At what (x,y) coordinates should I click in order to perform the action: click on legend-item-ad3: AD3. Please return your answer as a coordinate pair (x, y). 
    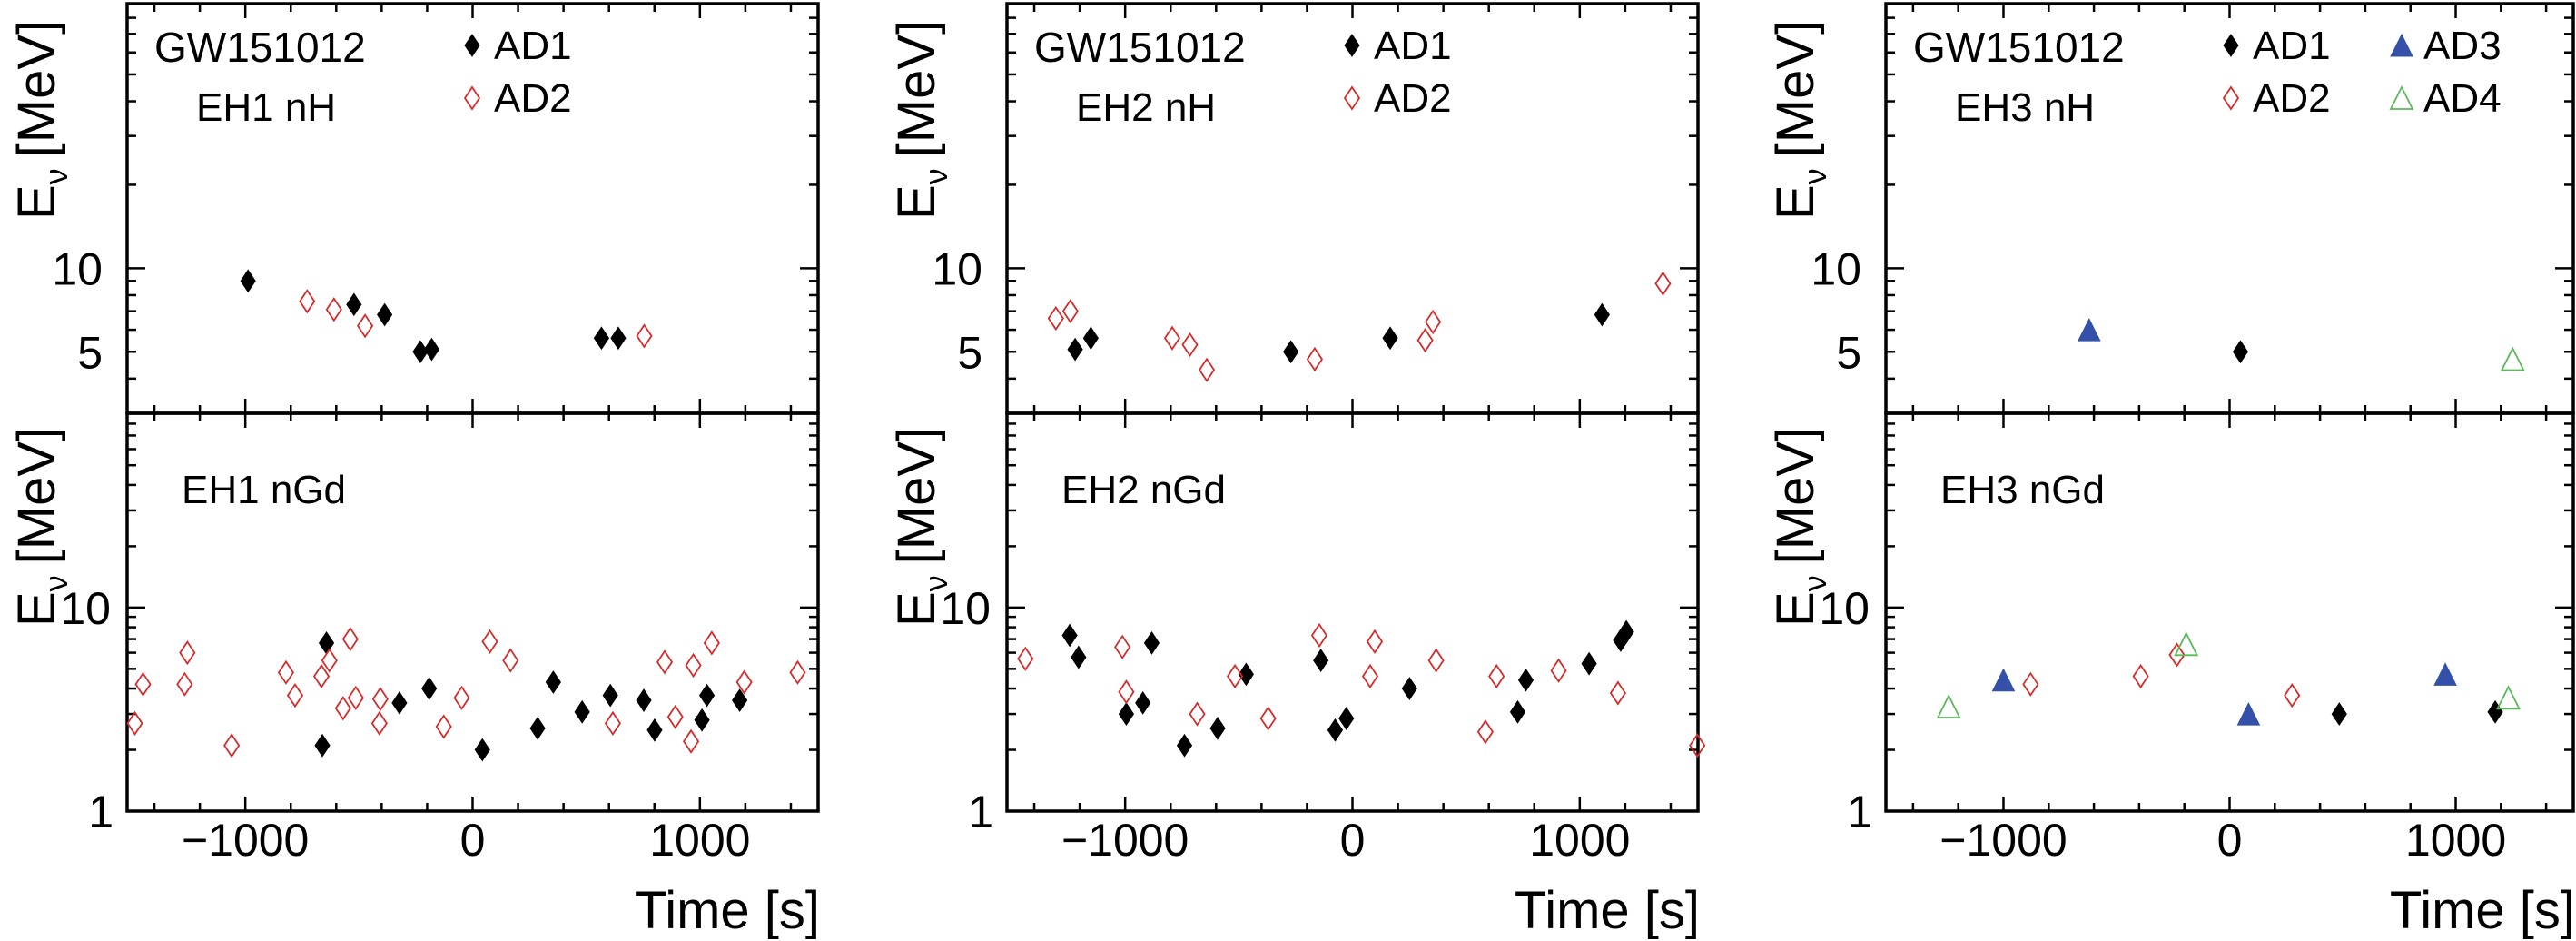
    Looking at the image, I should click on (2446, 46).